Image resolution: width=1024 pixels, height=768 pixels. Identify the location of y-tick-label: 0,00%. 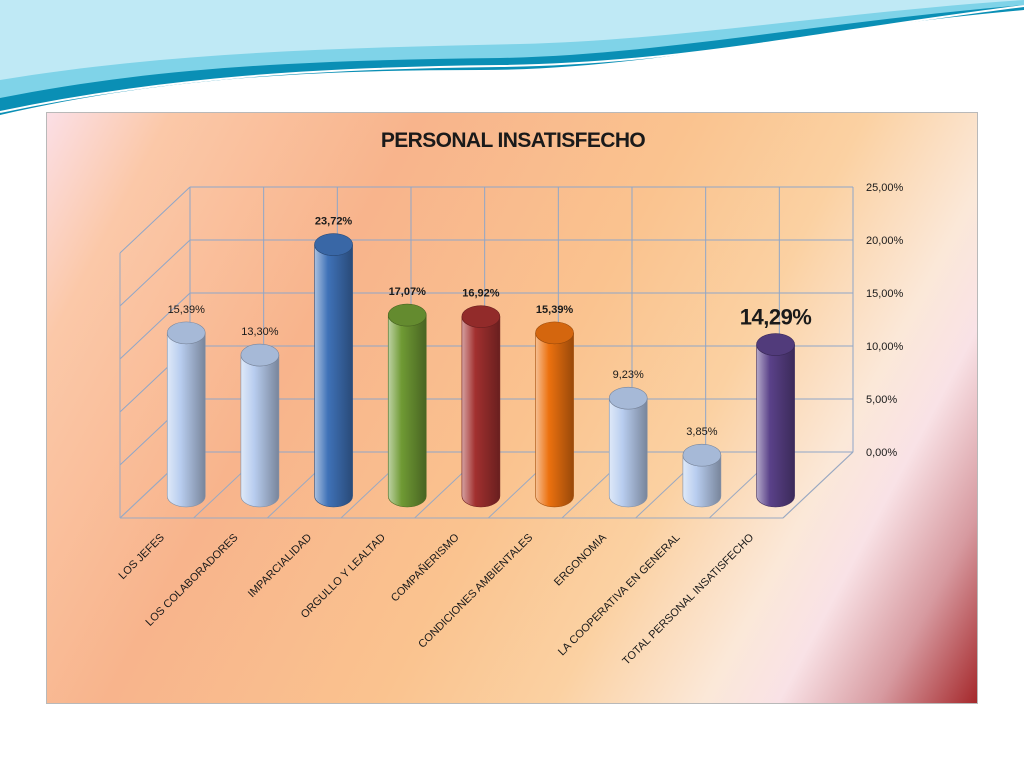
(881, 453).